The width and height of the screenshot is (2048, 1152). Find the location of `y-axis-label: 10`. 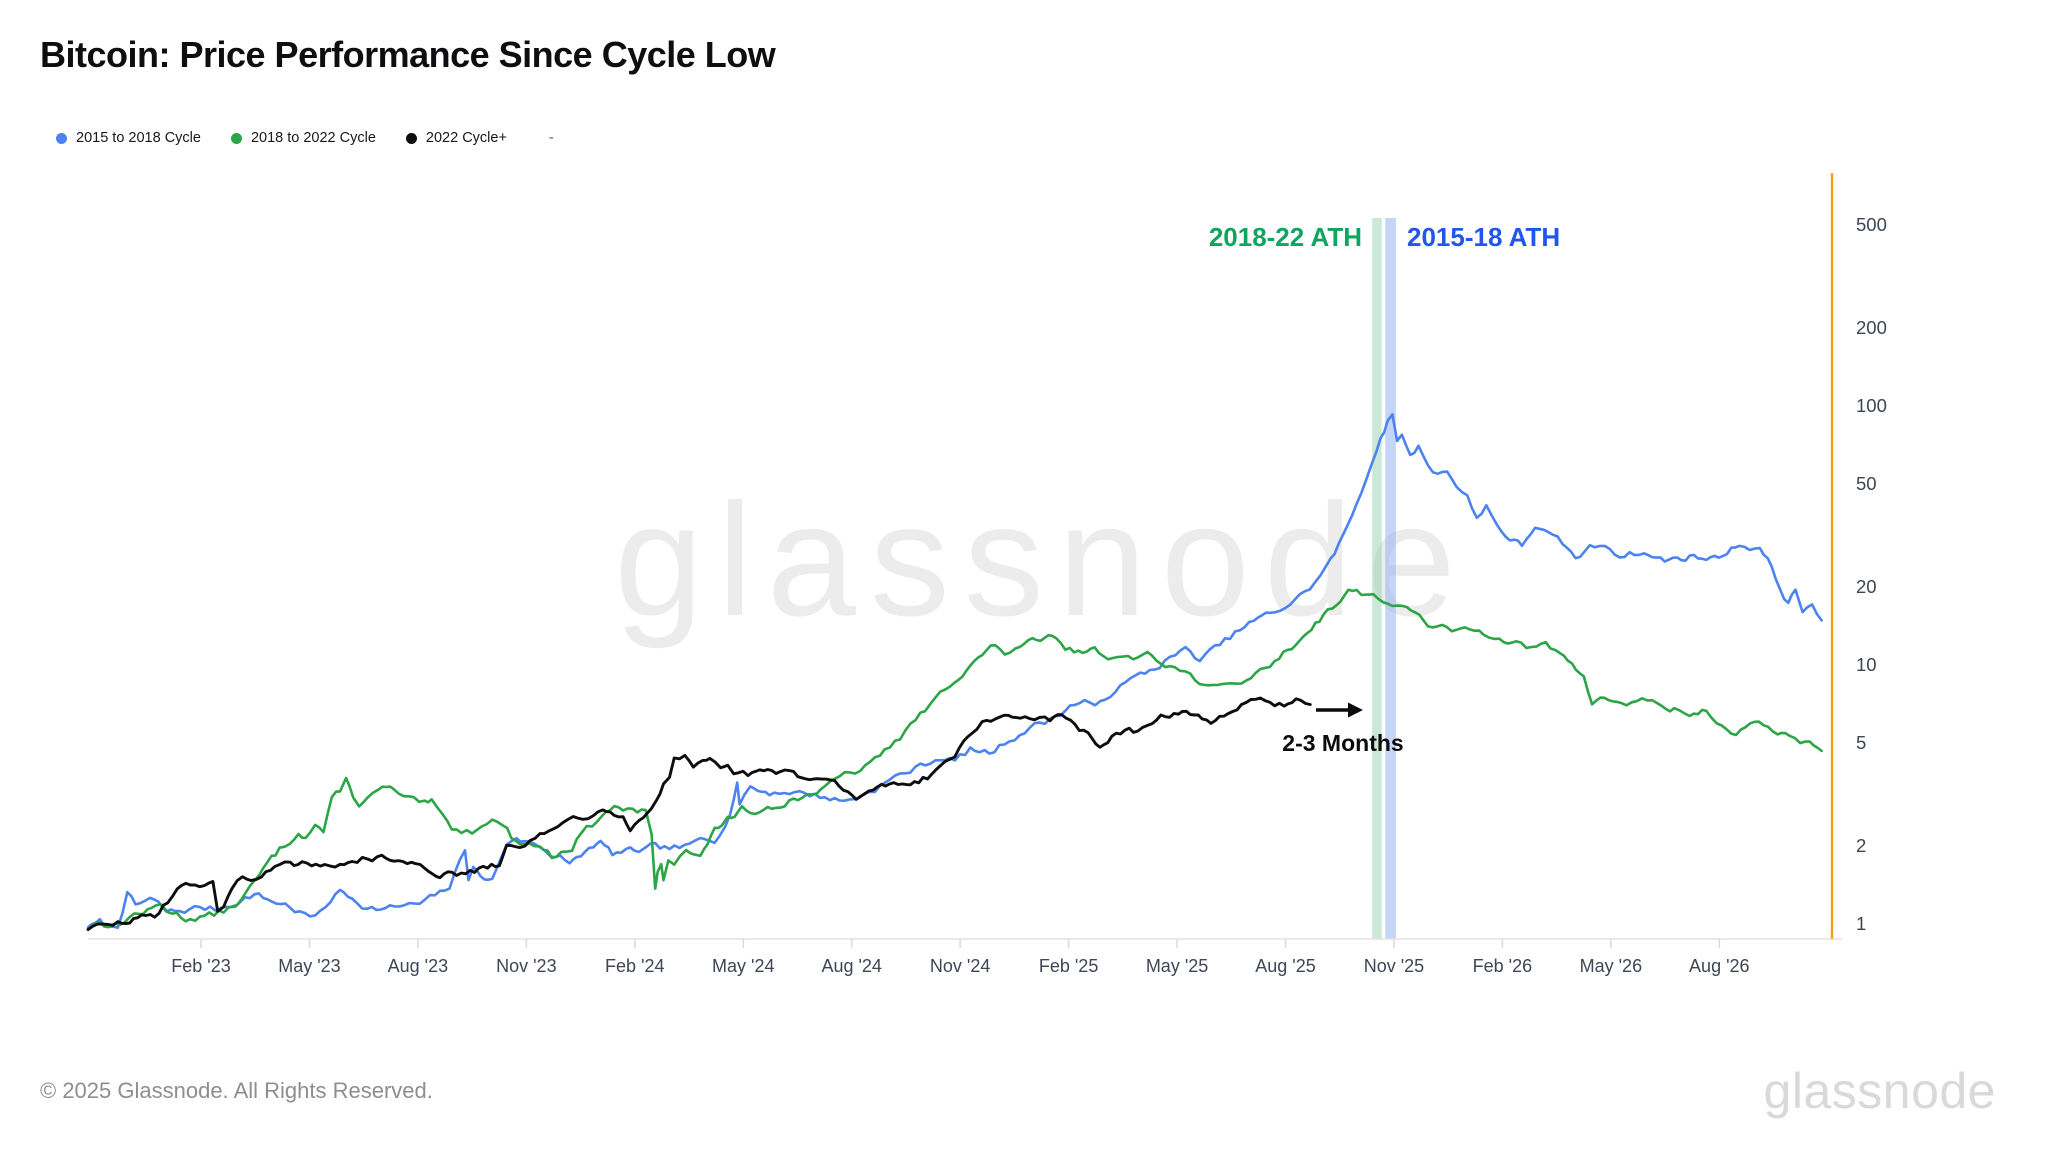

y-axis-label: 10 is located at coordinates (1866, 664).